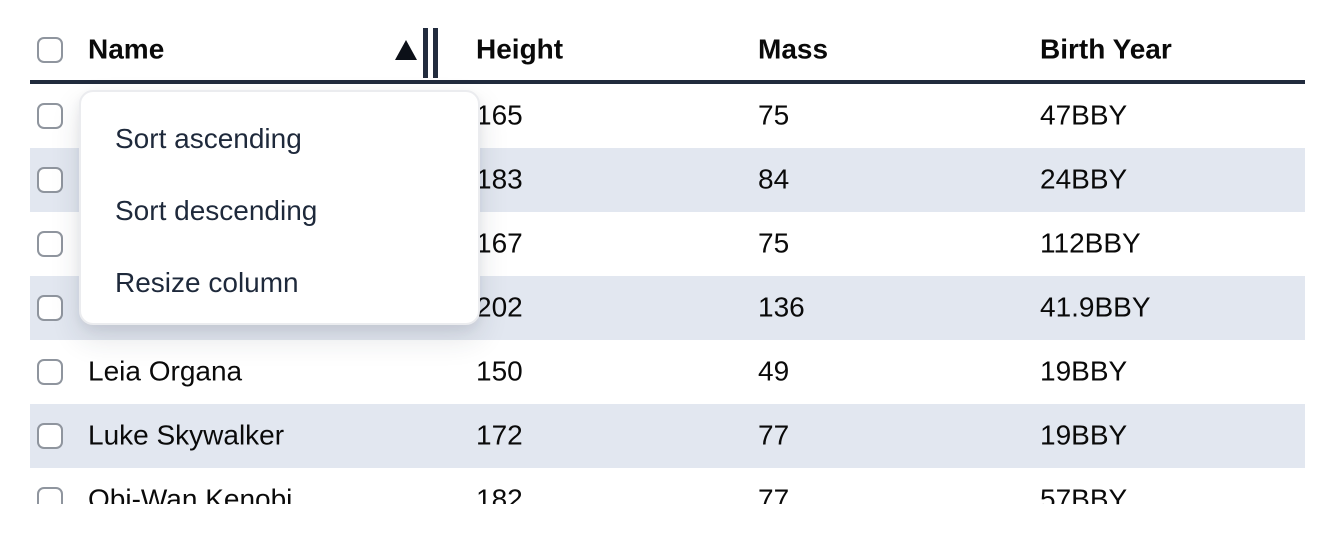 This screenshot has width=1330, height=536. What do you see at coordinates (430, 53) in the screenshot?
I see `column-resize-handle` at bounding box center [430, 53].